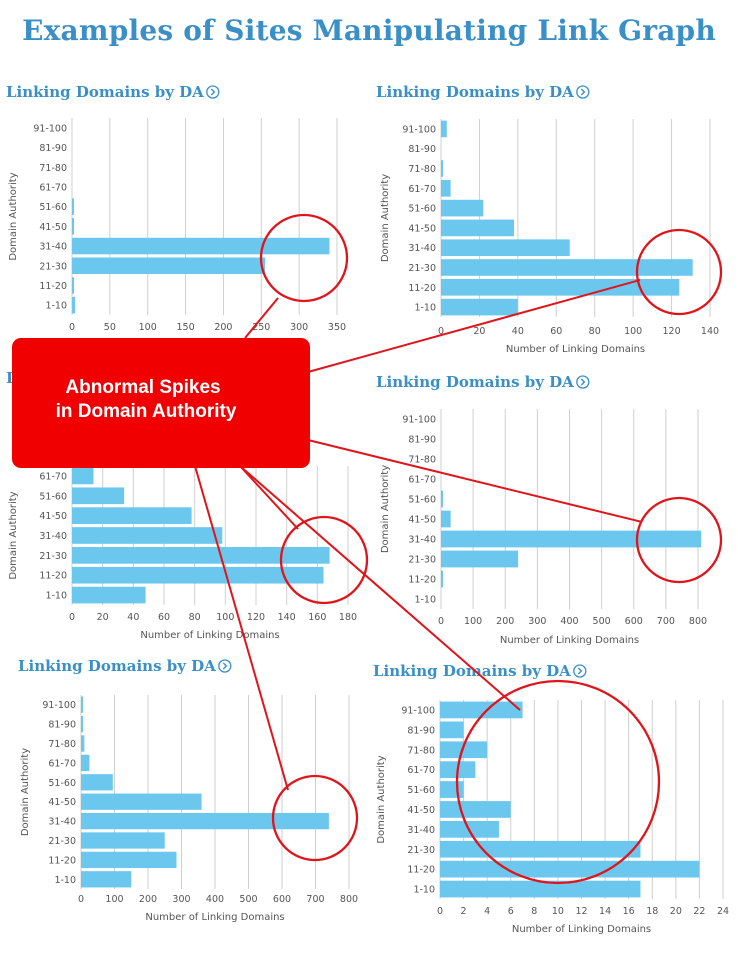 The image size is (738, 971). Describe the element at coordinates (487, 911) in the screenshot. I see `x-tick-label: 4` at that location.